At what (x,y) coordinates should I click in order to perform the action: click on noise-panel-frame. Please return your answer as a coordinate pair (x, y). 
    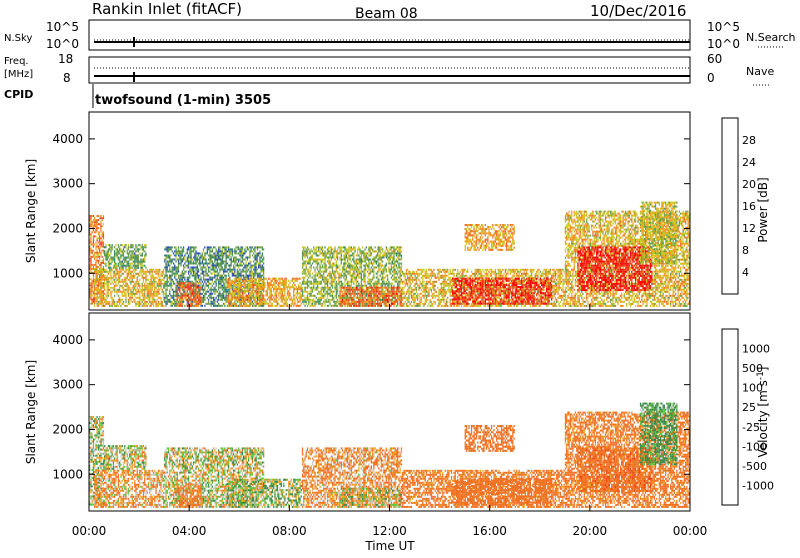
    Looking at the image, I should click on (389, 35).